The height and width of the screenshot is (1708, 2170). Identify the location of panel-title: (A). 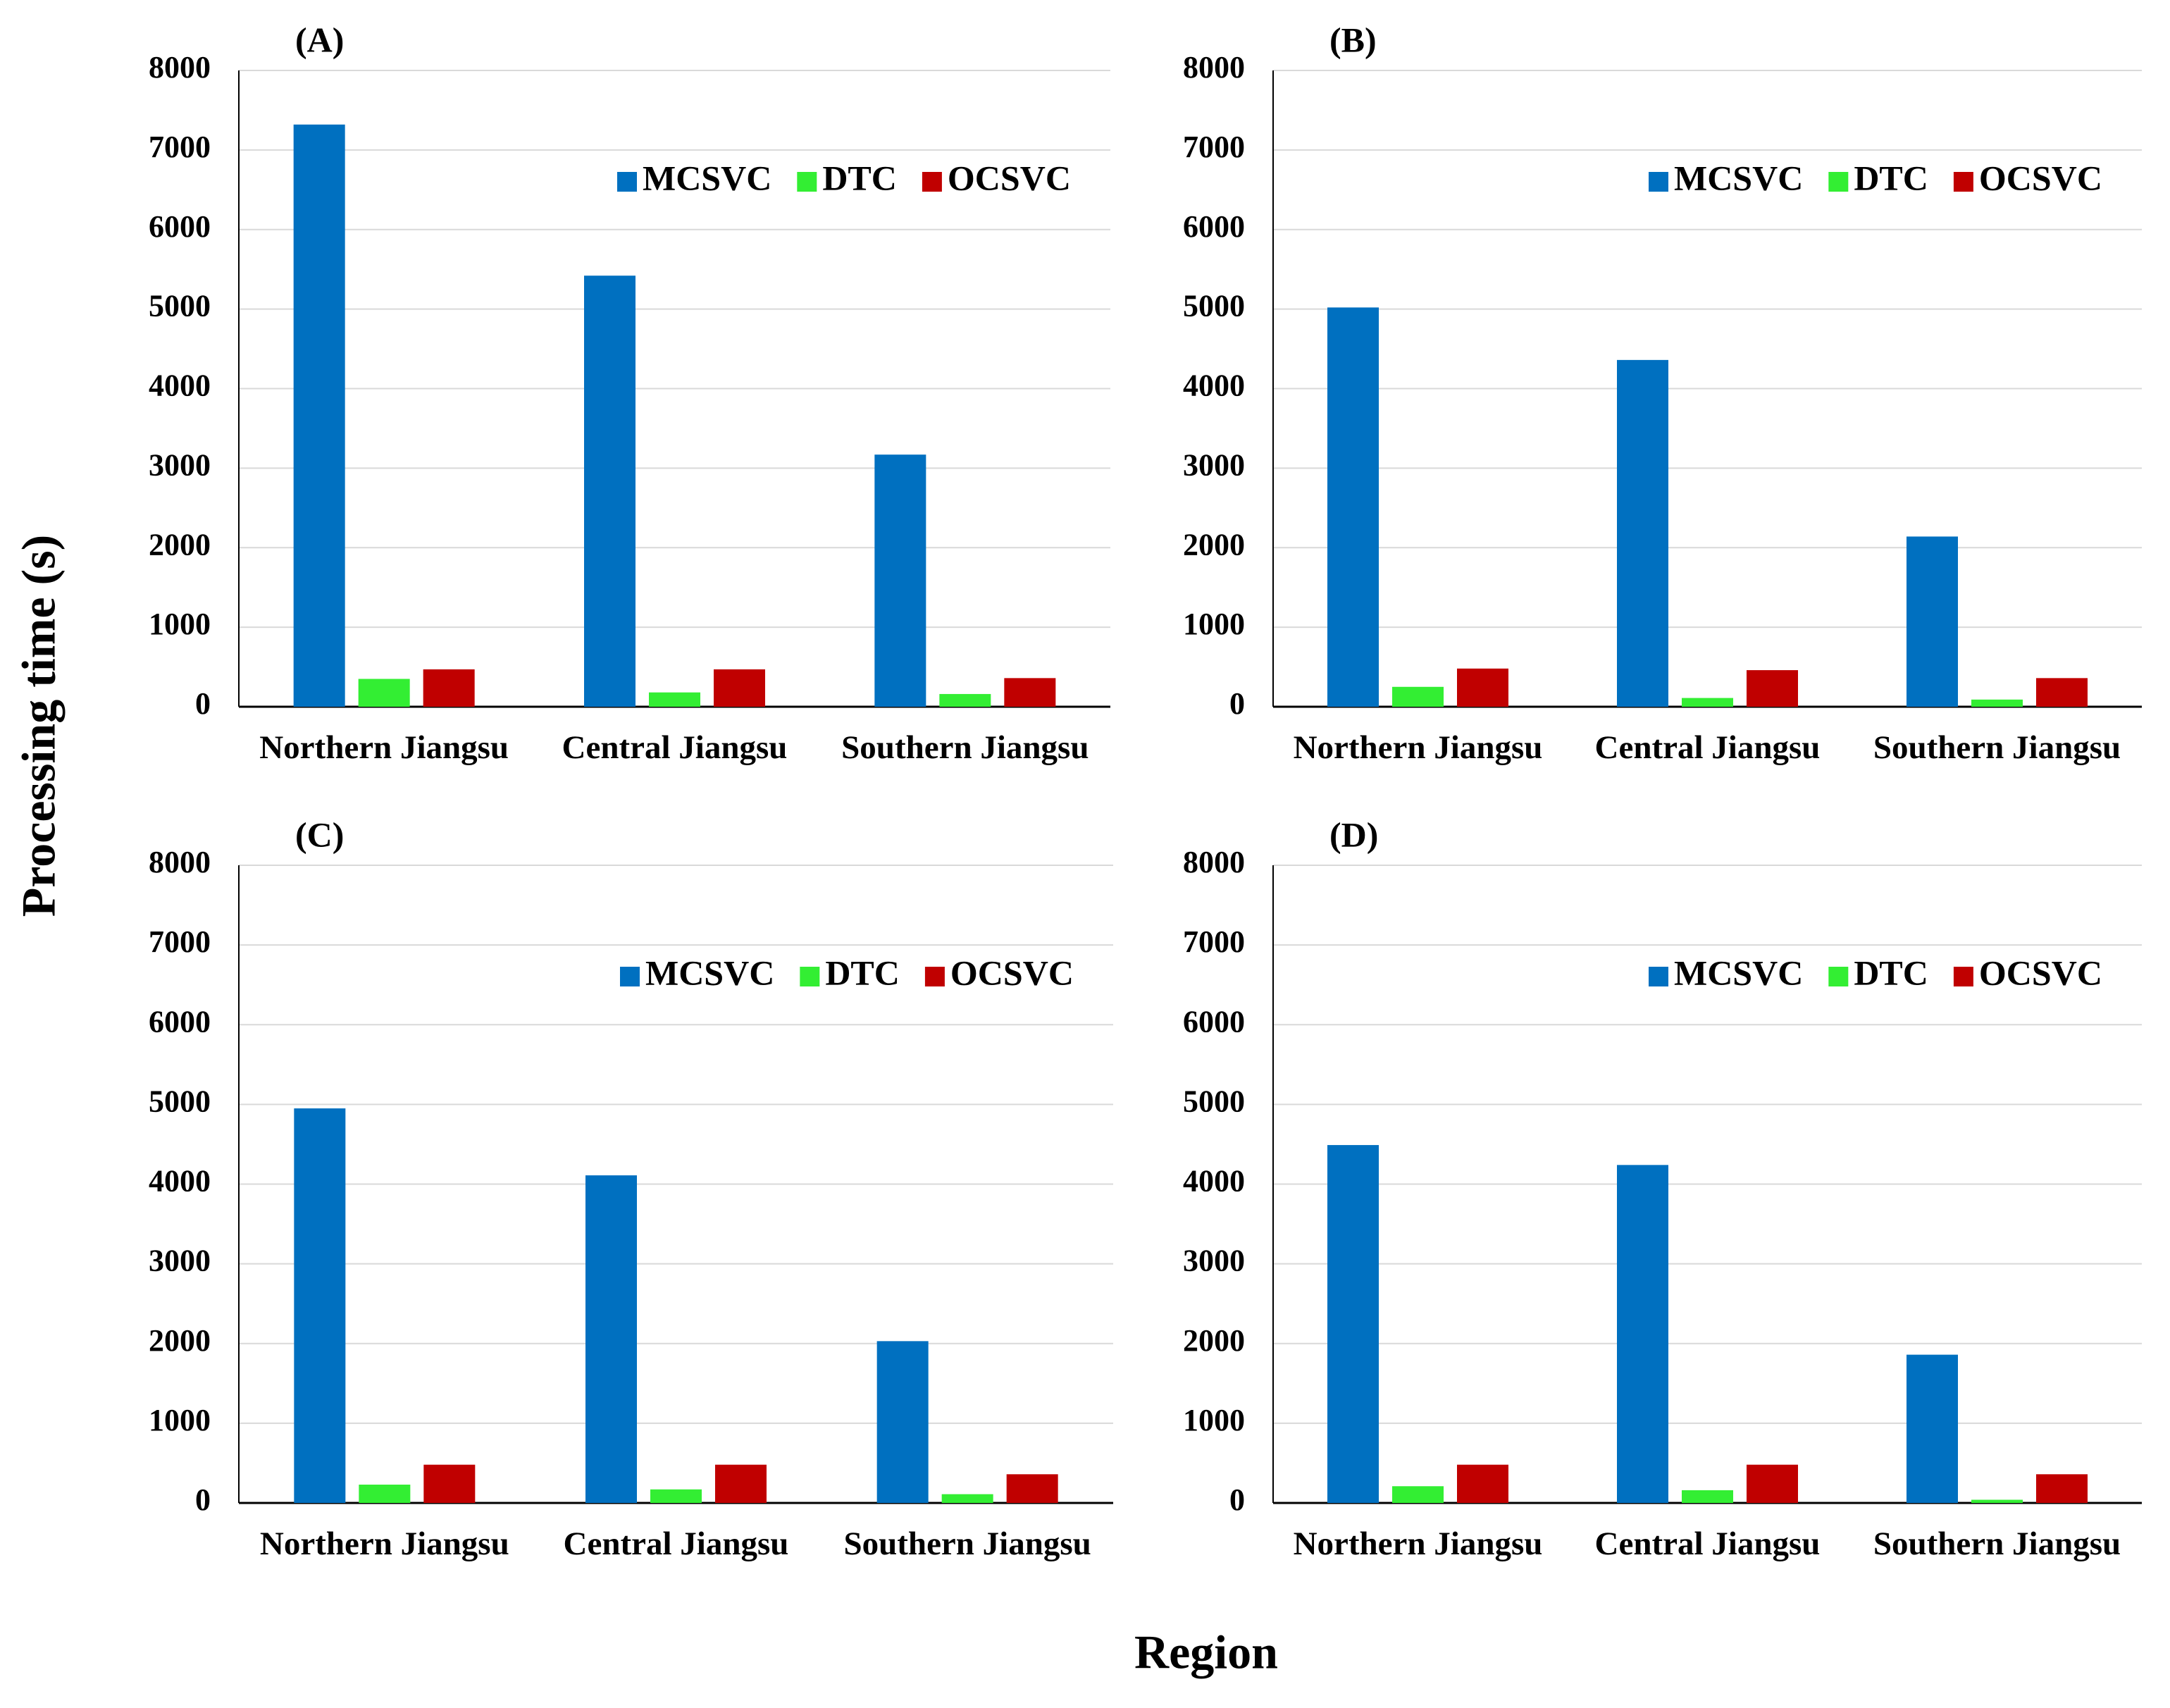
(320, 39).